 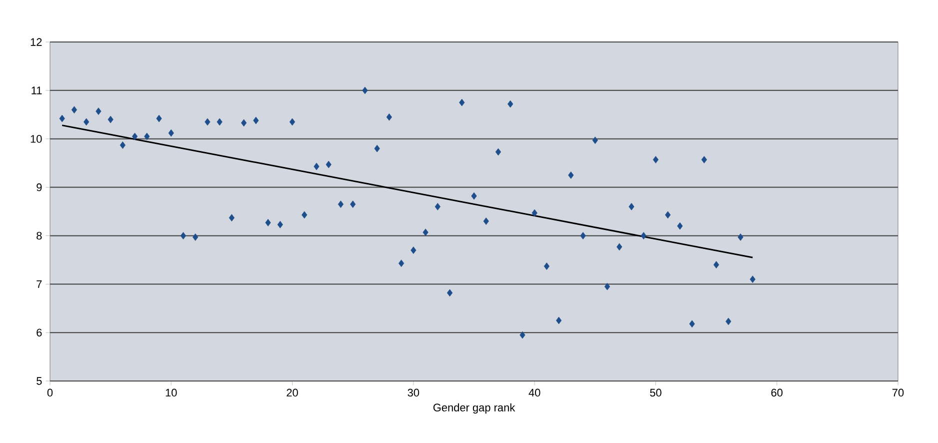 What do you see at coordinates (534, 392) in the screenshot?
I see `x-tick-label: 40` at bounding box center [534, 392].